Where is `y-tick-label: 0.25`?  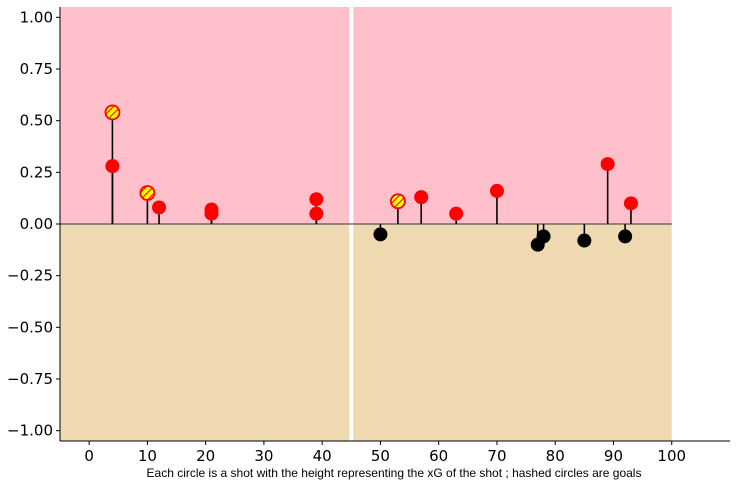
y-tick-label: 0.25 is located at coordinates (36, 172).